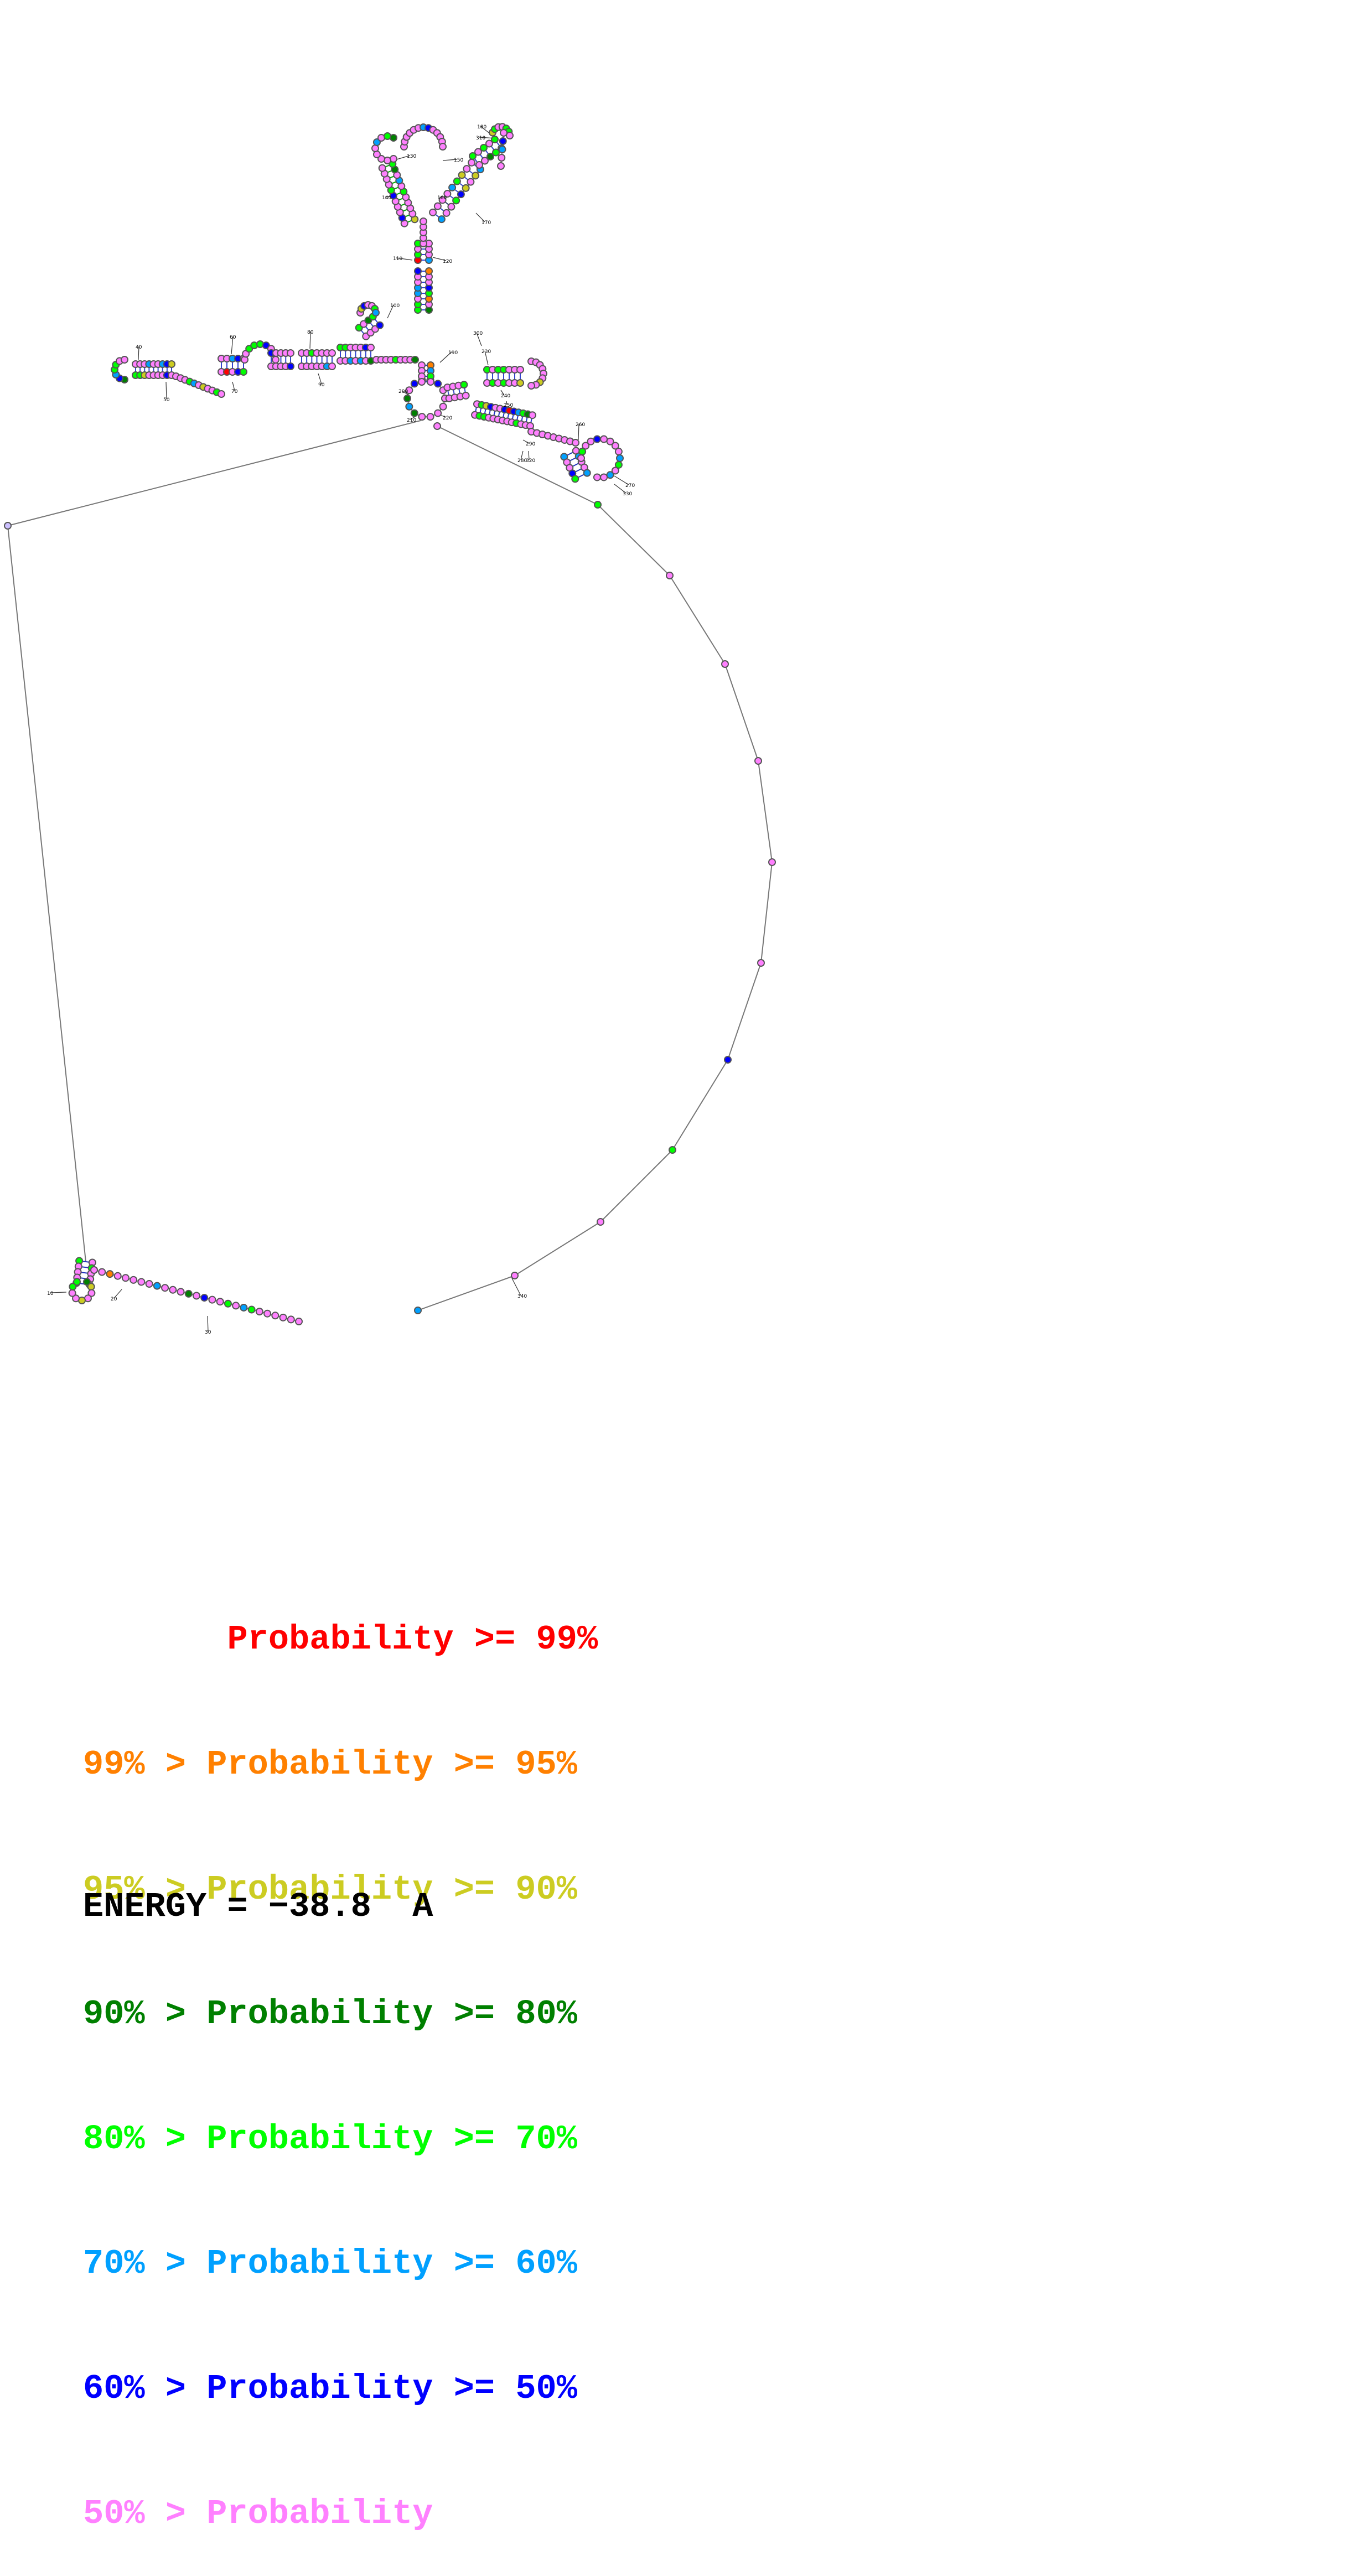 This screenshot has height=2576, width=1372. I want to click on position-label-80: 80, so click(310, 332).